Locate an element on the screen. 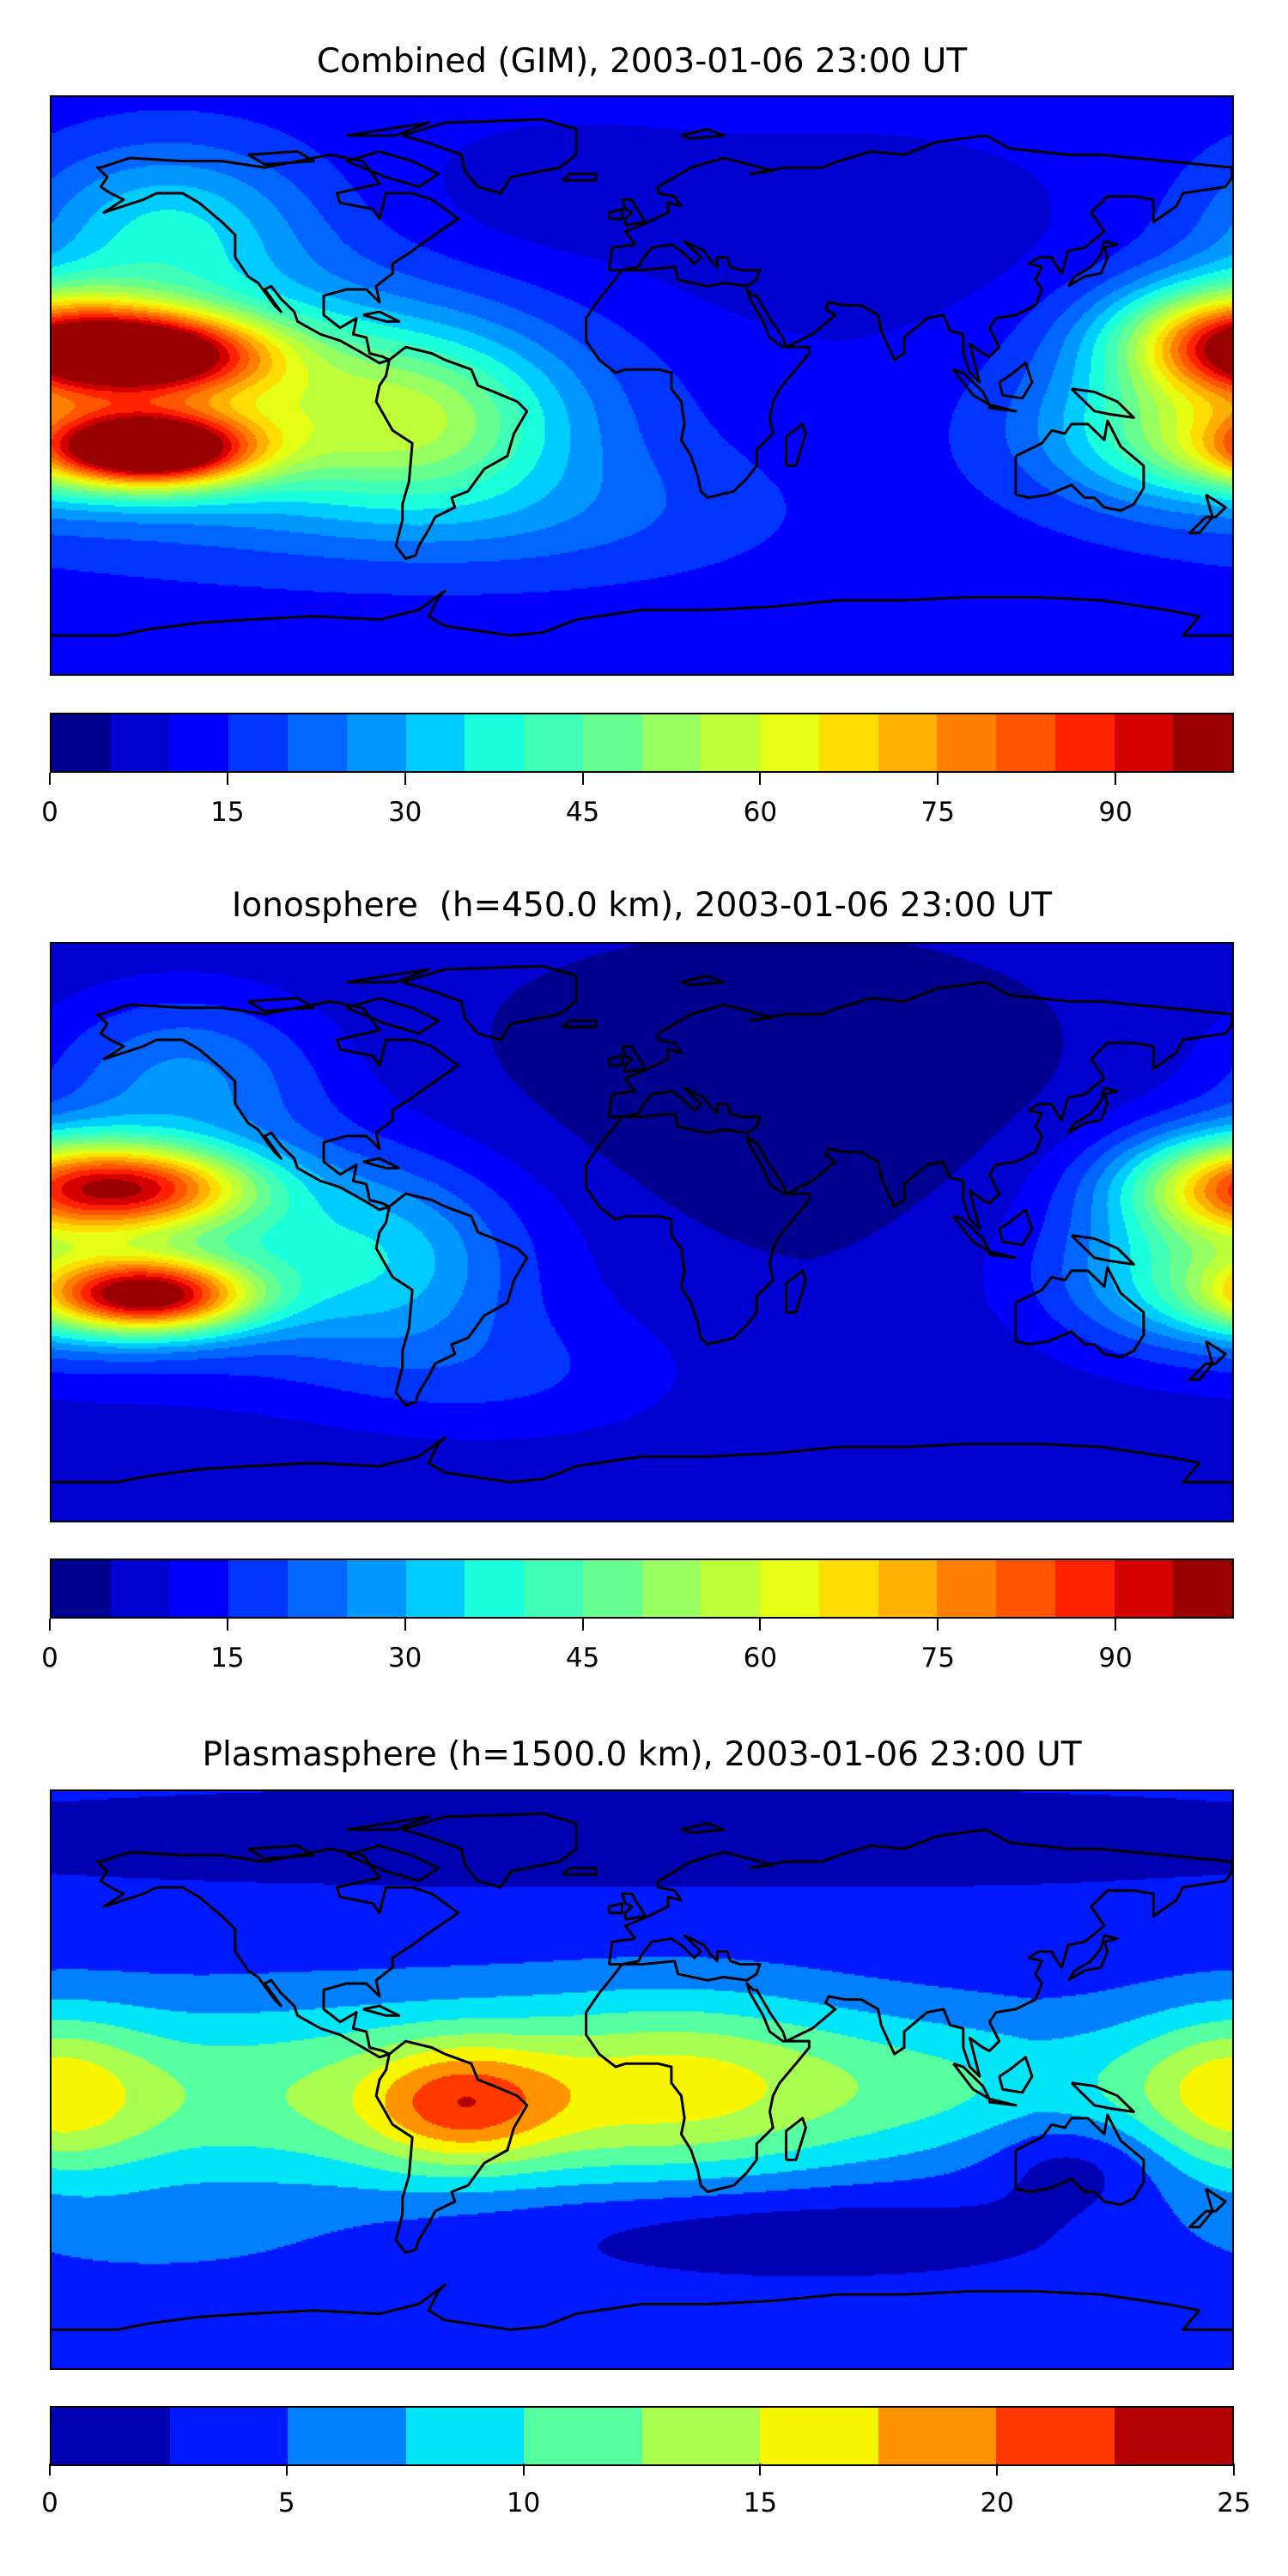 Image resolution: width=1288 pixels, height=2576 pixels. colorbar-tick-label: 60 is located at coordinates (760, 1658).